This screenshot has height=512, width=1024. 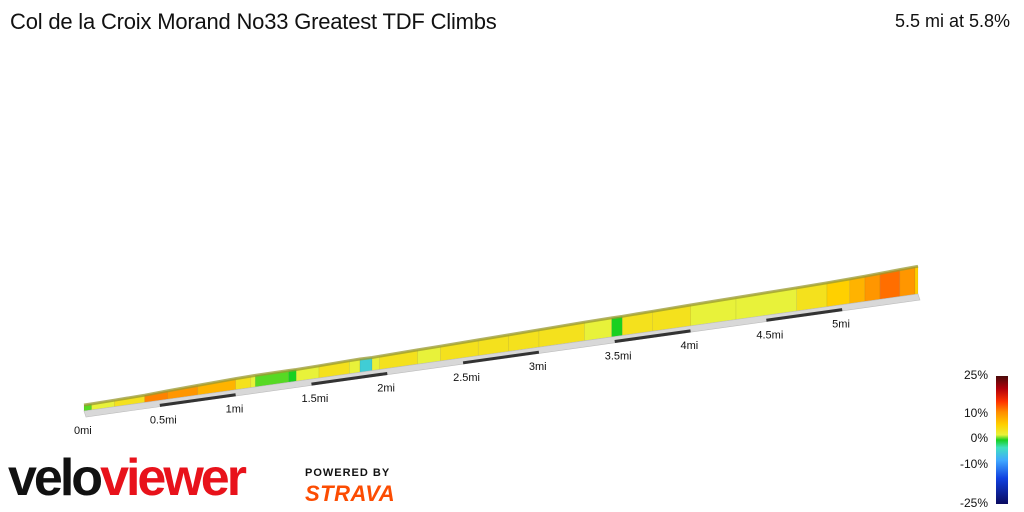 What do you see at coordinates (690, 346) in the screenshot?
I see `distance-tick-label: 4mi` at bounding box center [690, 346].